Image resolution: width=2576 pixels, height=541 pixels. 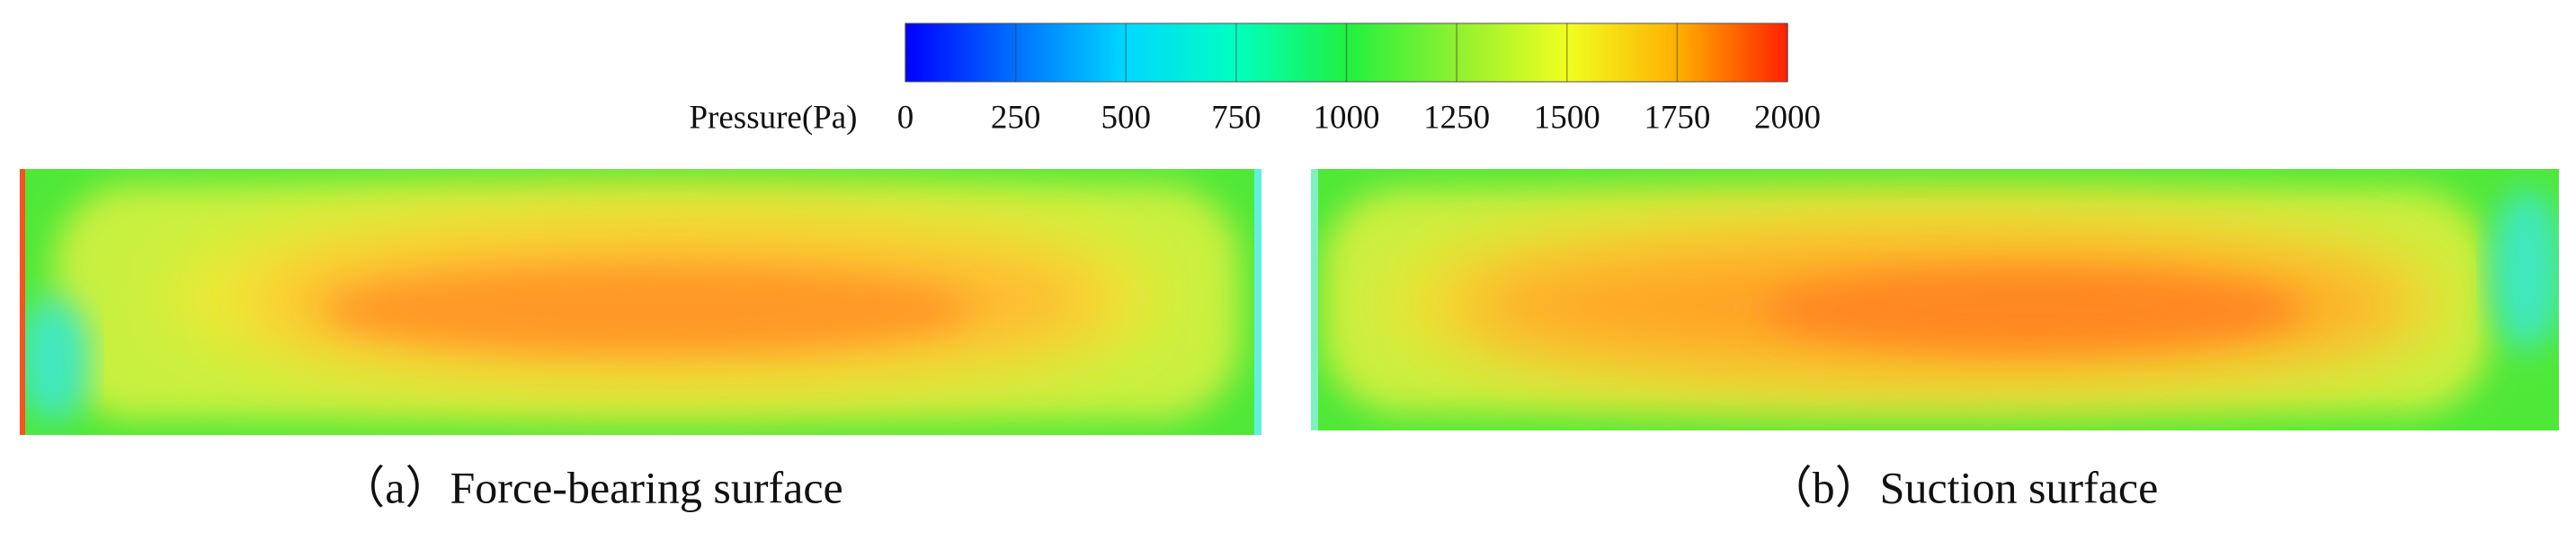 What do you see at coordinates (1788, 118) in the screenshot?
I see `colorbar-tick-label: 2000` at bounding box center [1788, 118].